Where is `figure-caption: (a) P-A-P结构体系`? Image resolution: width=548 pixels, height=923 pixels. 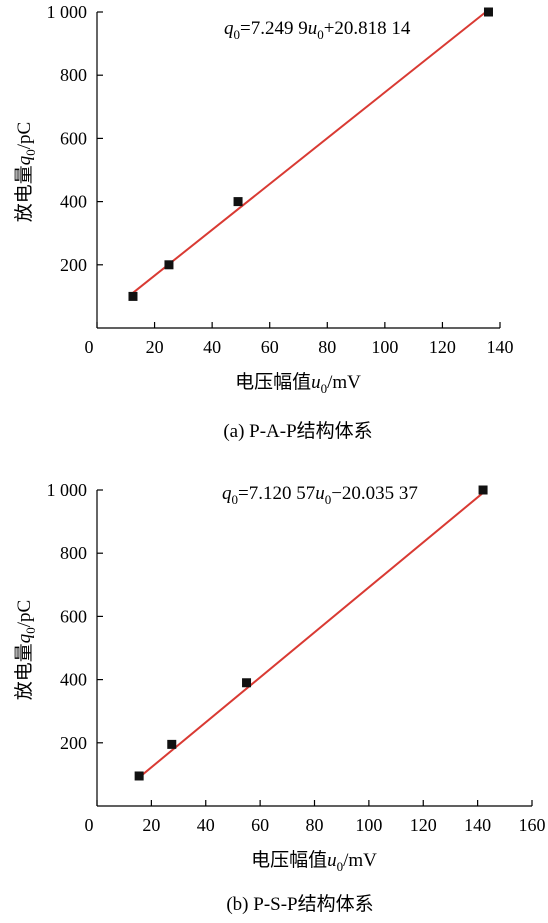
figure-caption: (a) P-A-P结构体系 is located at coordinates (297, 431).